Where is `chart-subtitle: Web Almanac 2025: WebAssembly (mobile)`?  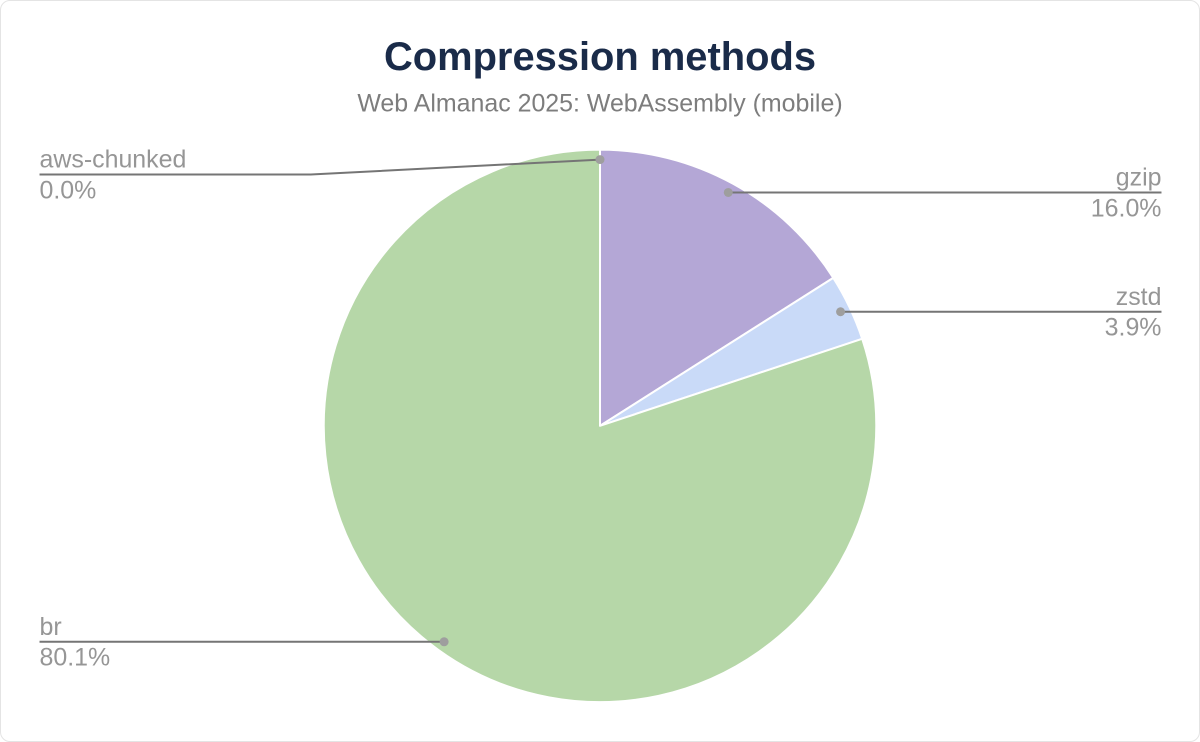
chart-subtitle: Web Almanac 2025: WebAssembly (mobile) is located at coordinates (599, 104).